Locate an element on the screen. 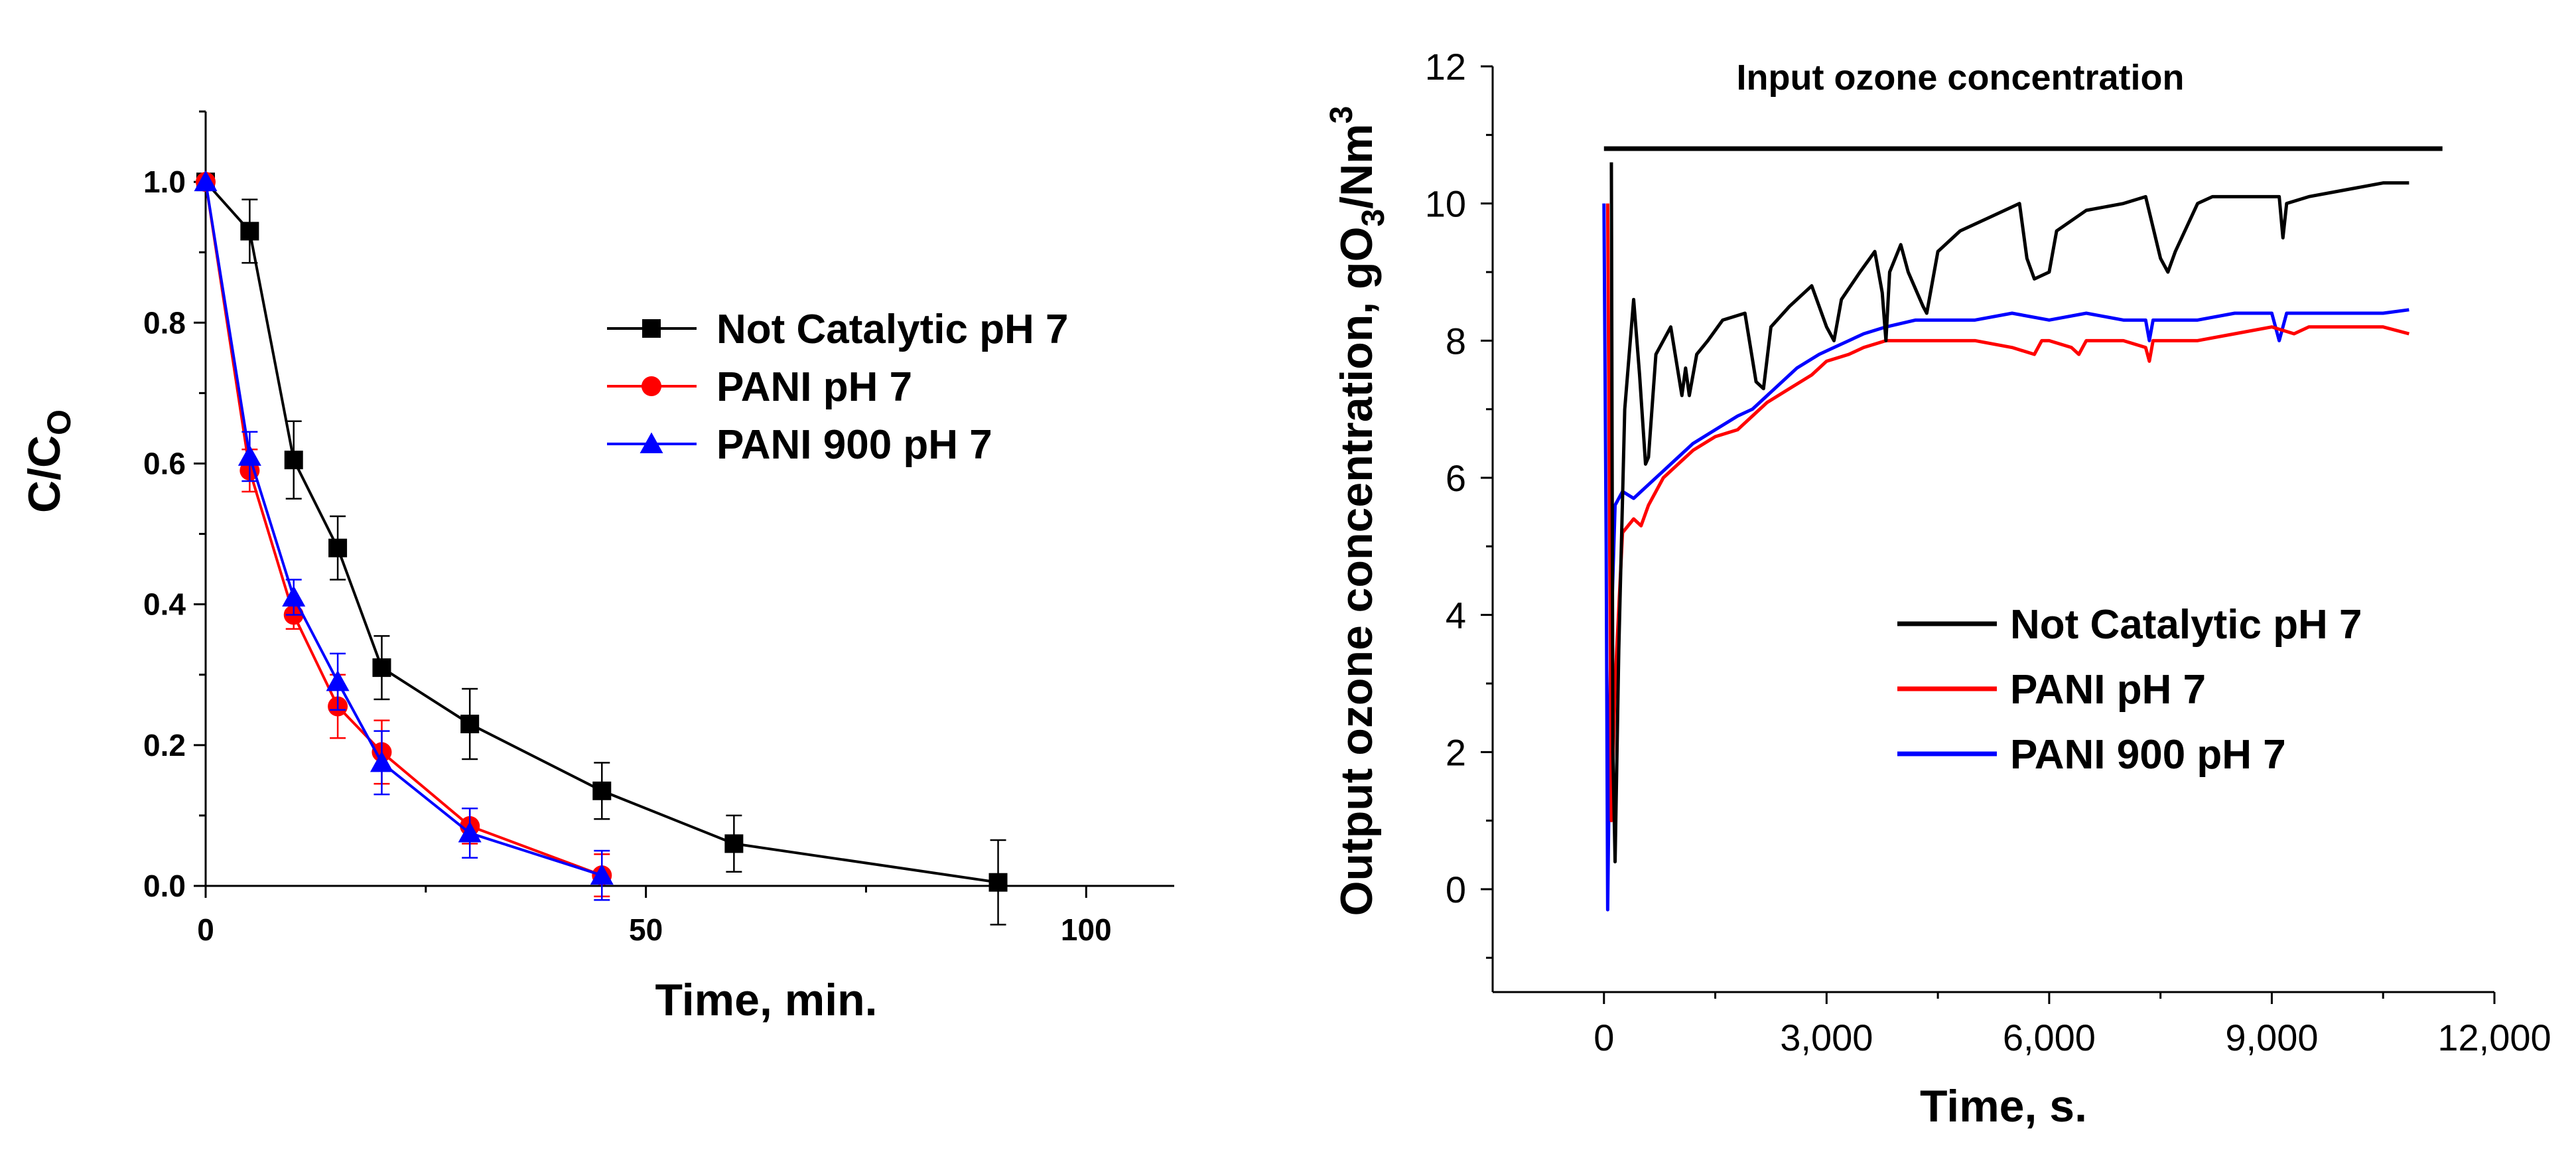  left-y-tick-label: 1.0 is located at coordinates (164, 182).